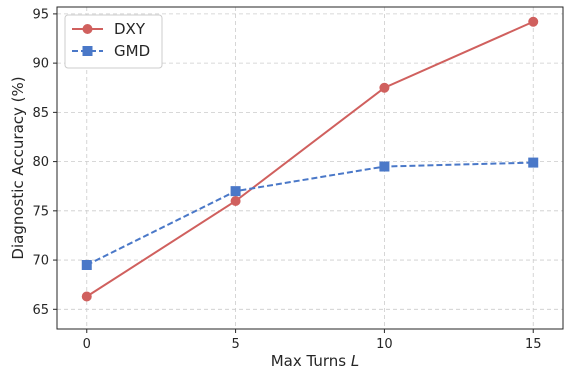 This screenshot has height=372, width=574. Describe the element at coordinates (235, 344) in the screenshot. I see `x-tick-label: 5` at that location.